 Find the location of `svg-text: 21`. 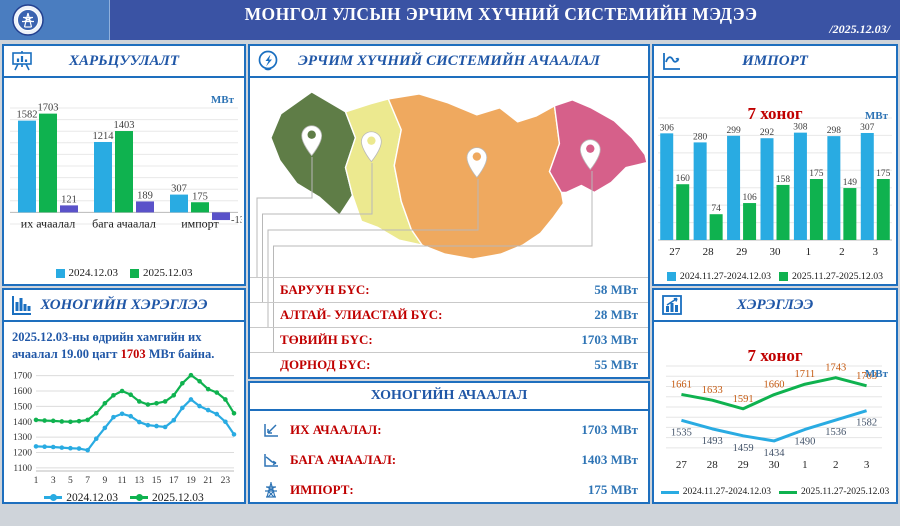

svg-text: 21 is located at coordinates (208, 481).